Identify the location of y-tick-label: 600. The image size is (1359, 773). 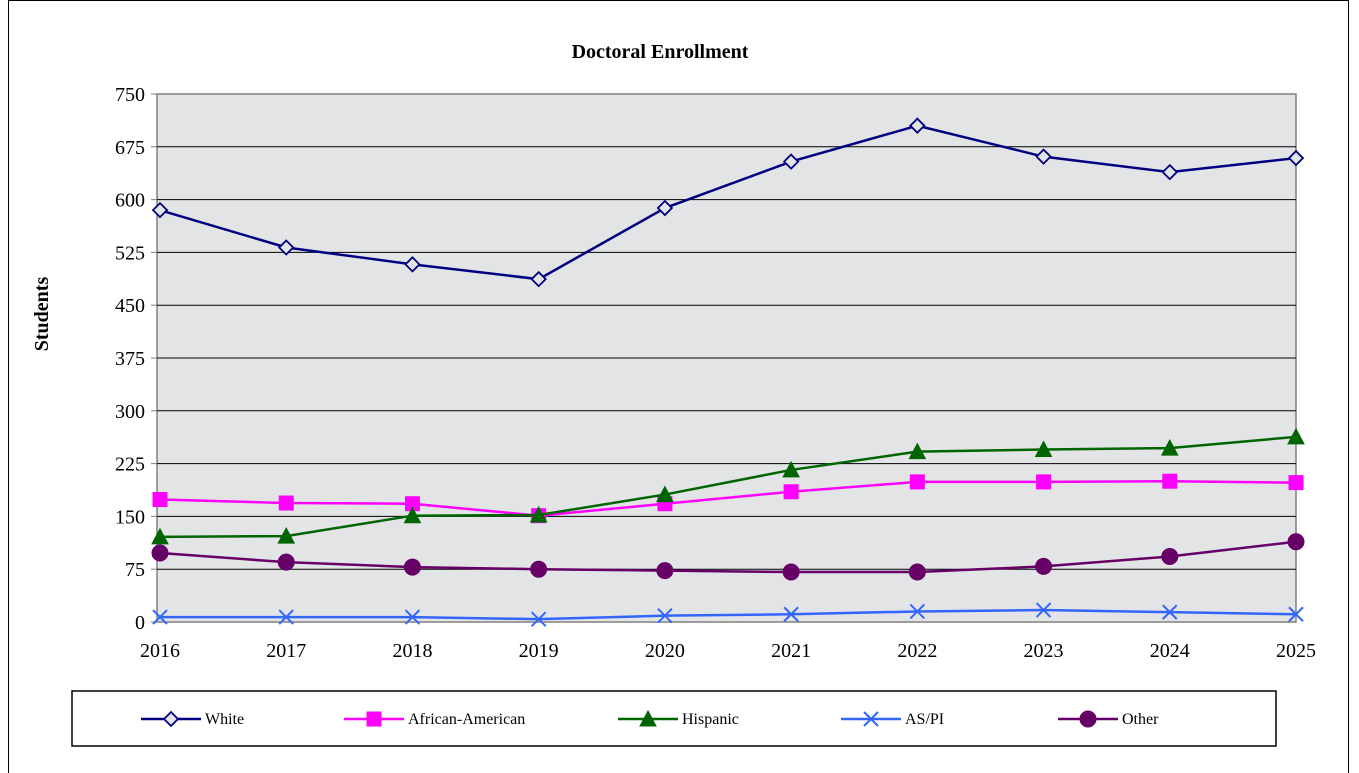
(130, 201).